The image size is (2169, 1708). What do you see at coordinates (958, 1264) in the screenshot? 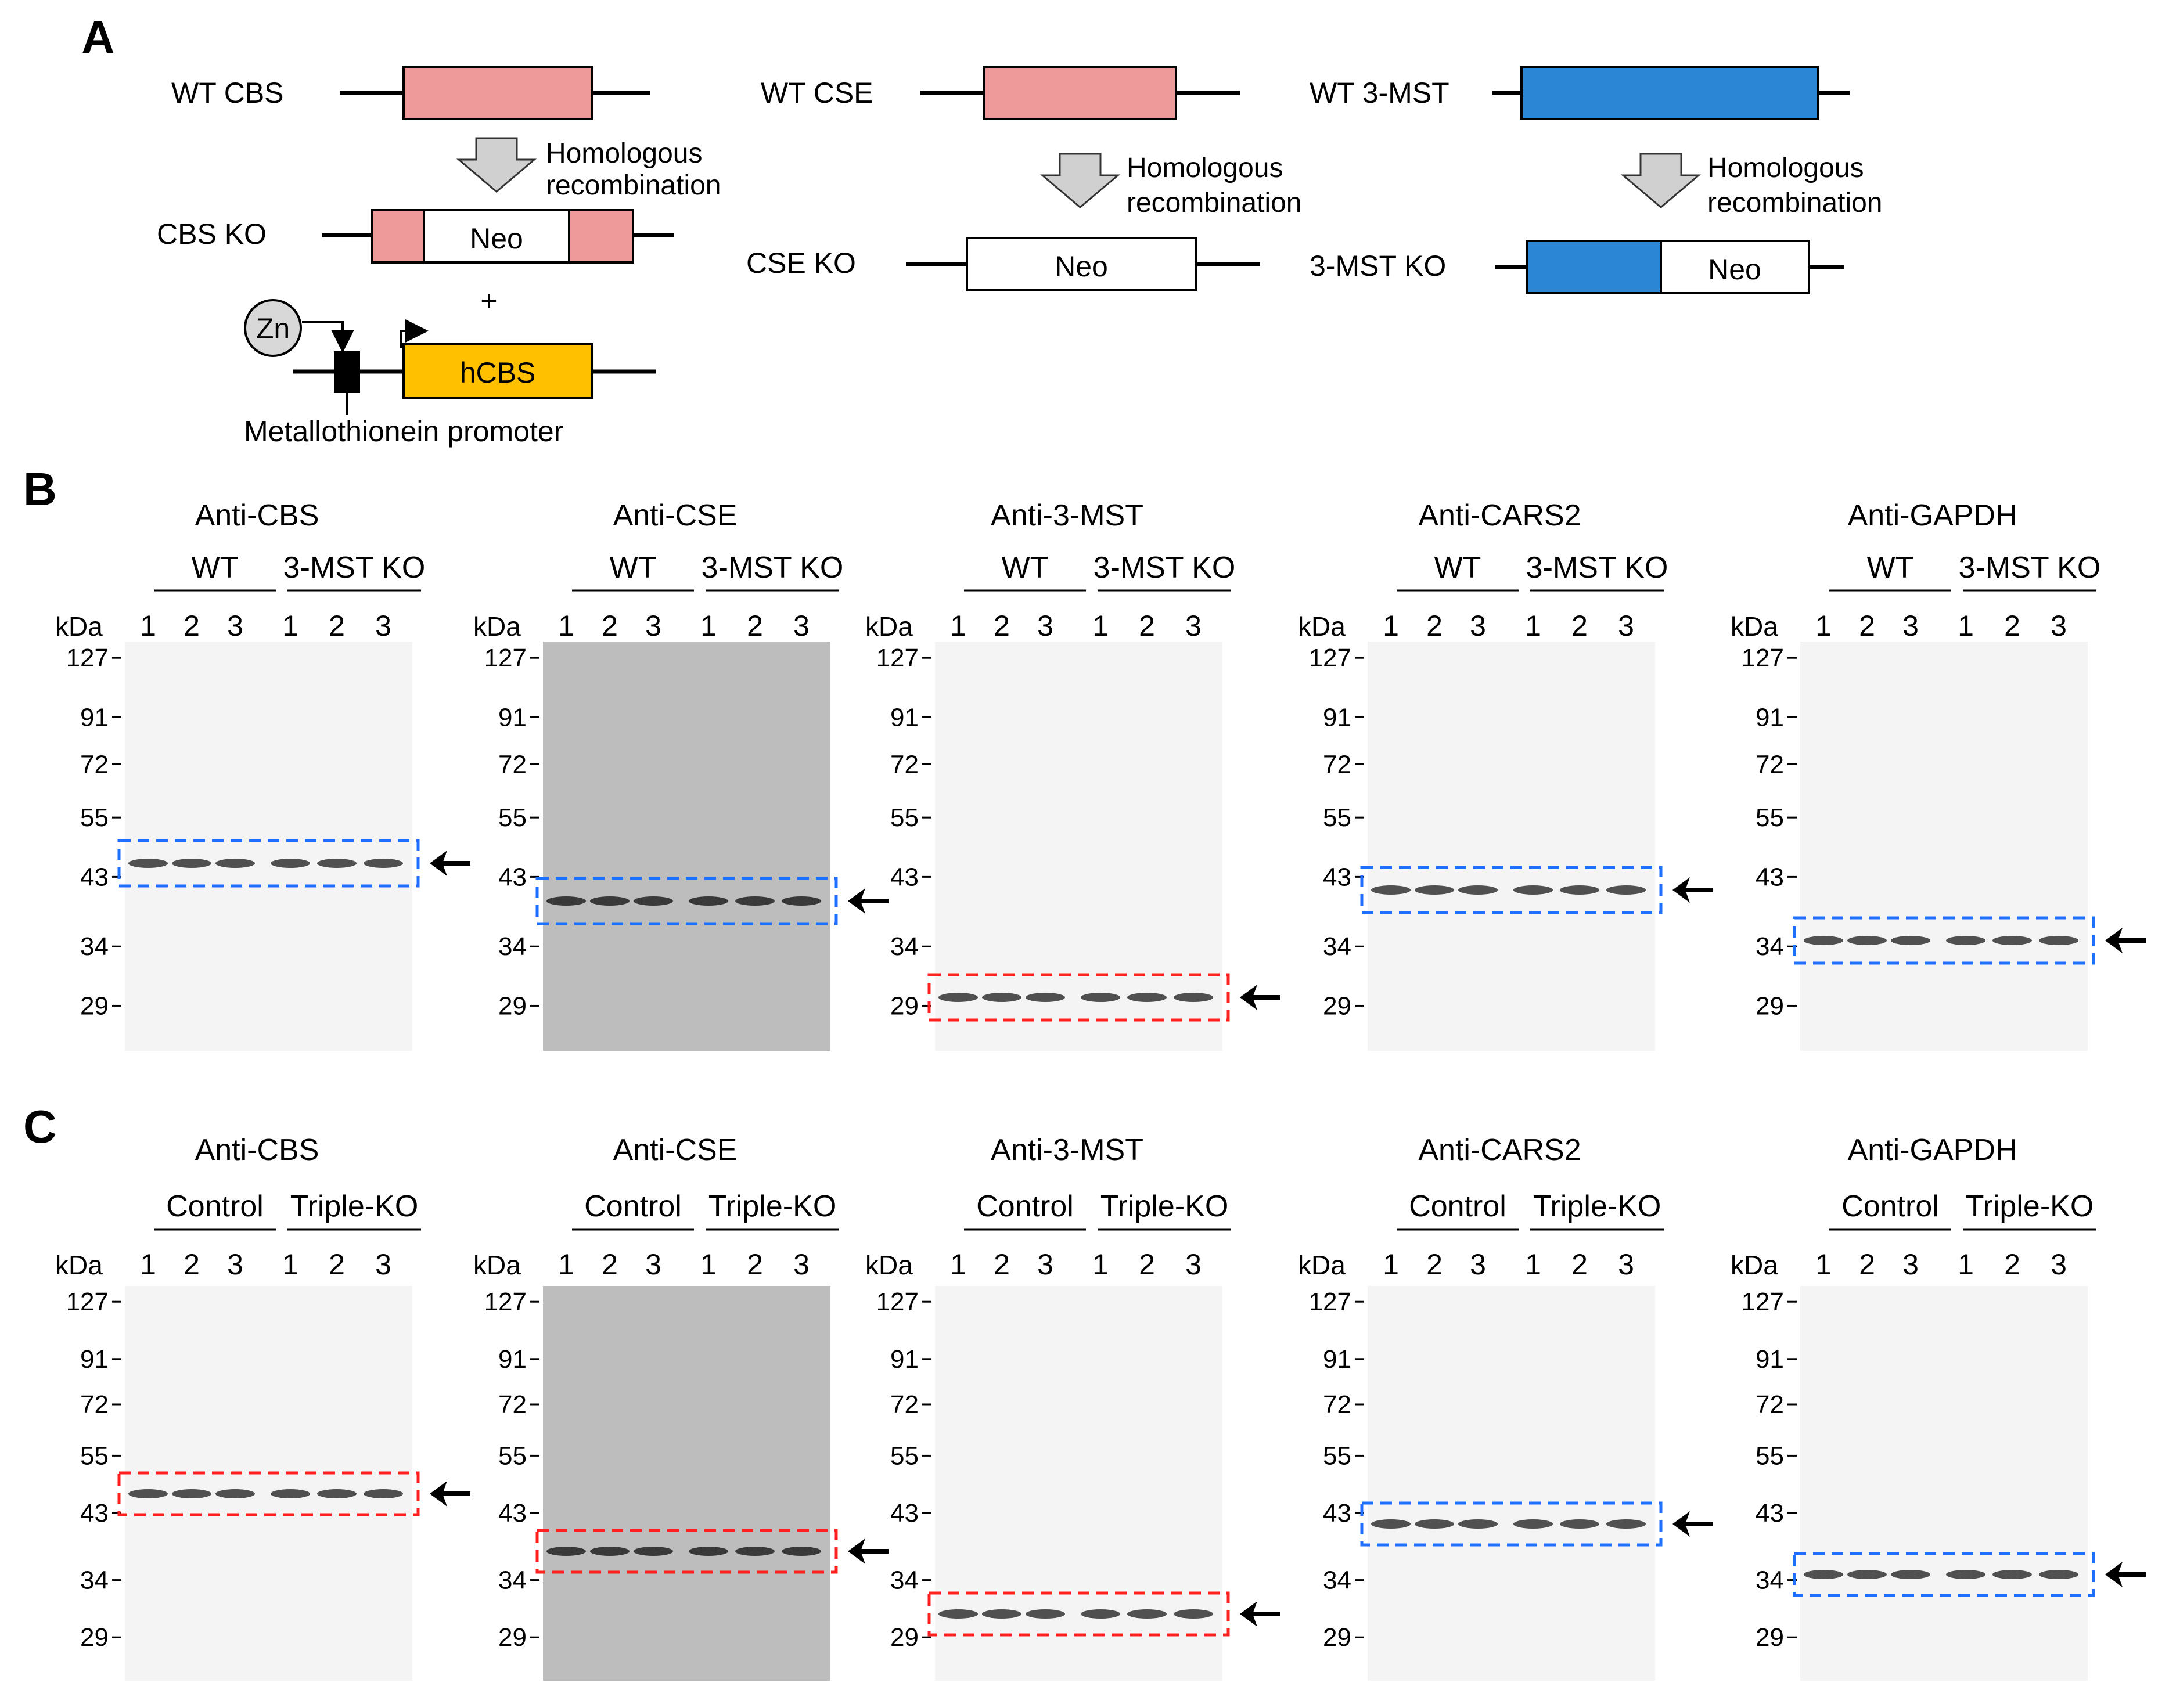
I see `panel-c-blot-3-lane-number: 1` at bounding box center [958, 1264].